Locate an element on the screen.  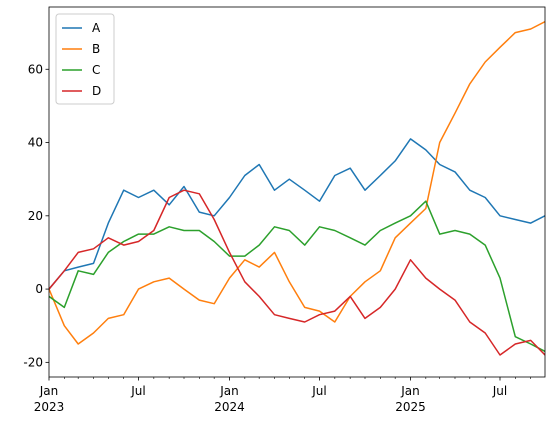
y-tick-label: -20 is located at coordinates (33, 362).